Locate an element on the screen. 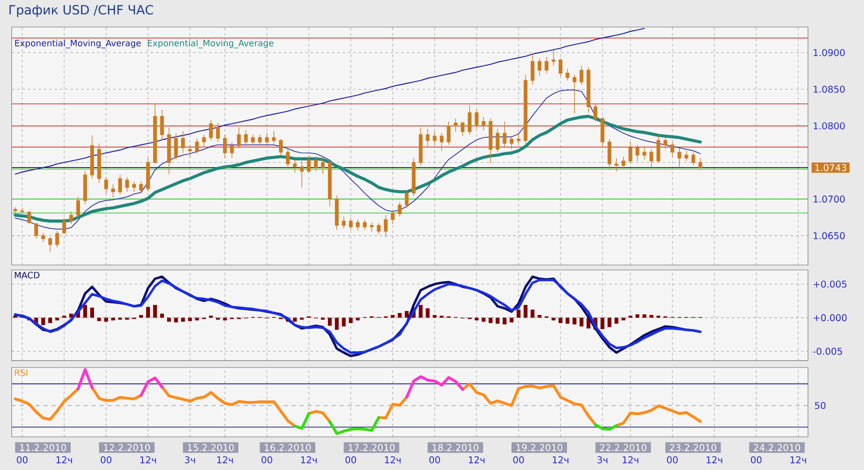 This screenshot has width=864, height=470. ref-line-label: 1.0743 is located at coordinates (830, 168).